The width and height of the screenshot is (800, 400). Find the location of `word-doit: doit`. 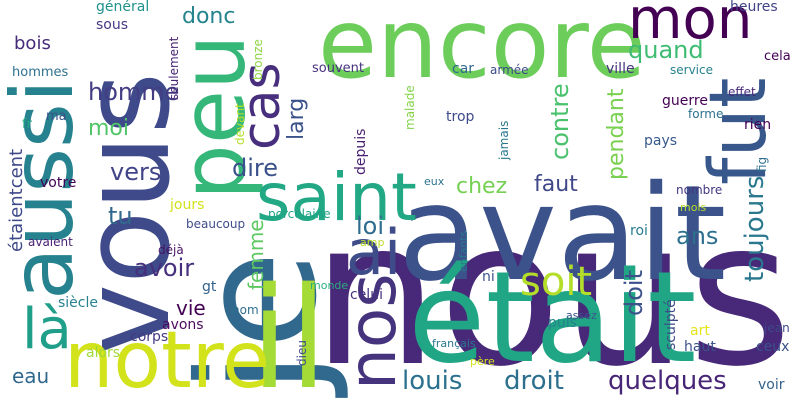

word-doit: doit is located at coordinates (634, 293).